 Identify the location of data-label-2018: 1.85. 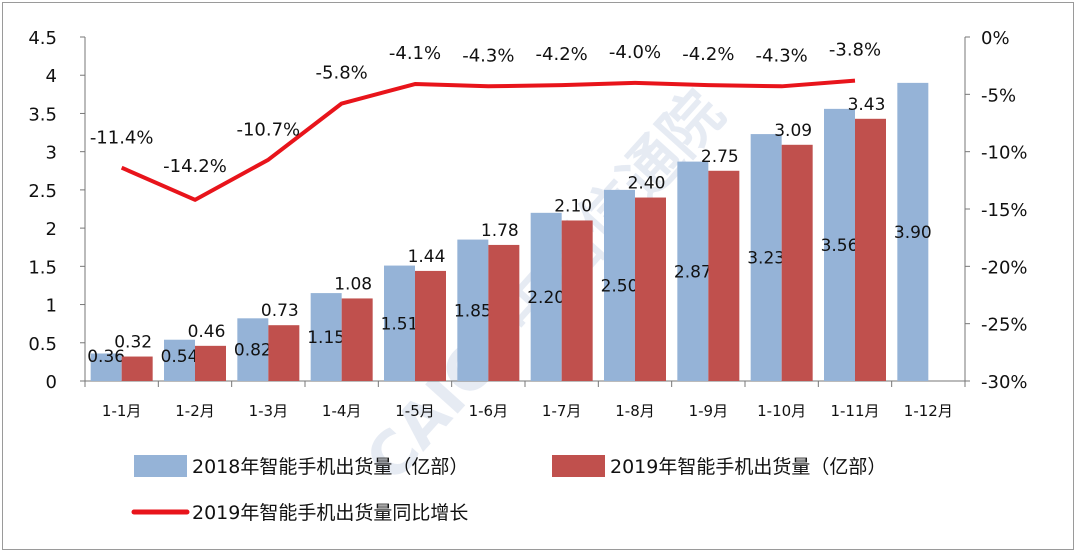
(473, 311).